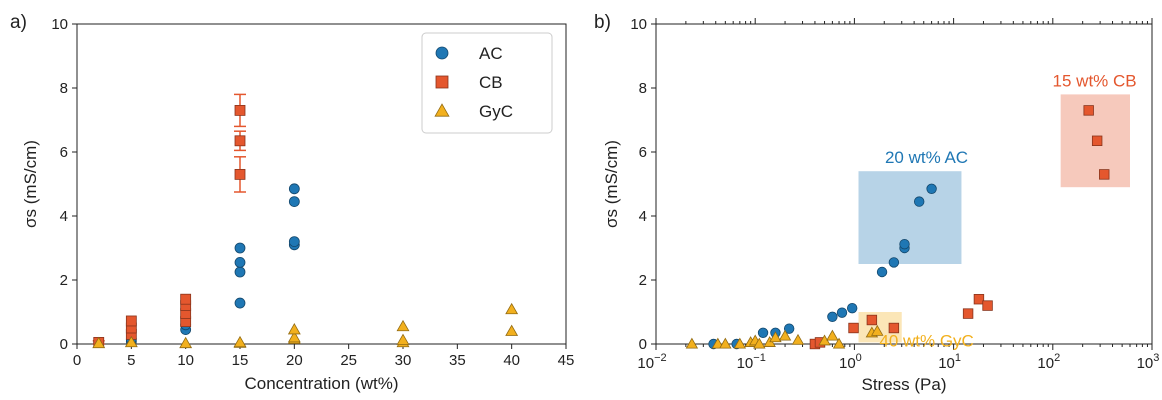  Describe the element at coordinates (1148, 362) in the screenshot. I see `x-tick-label: 10³` at that location.